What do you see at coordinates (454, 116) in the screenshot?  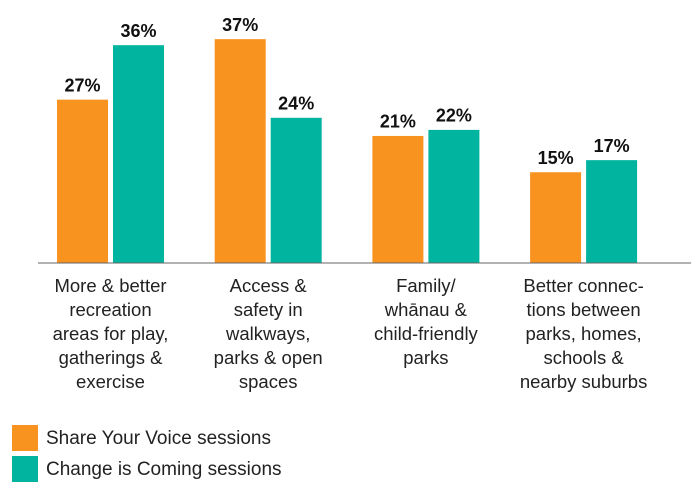 I see `value-label: 22%` at bounding box center [454, 116].